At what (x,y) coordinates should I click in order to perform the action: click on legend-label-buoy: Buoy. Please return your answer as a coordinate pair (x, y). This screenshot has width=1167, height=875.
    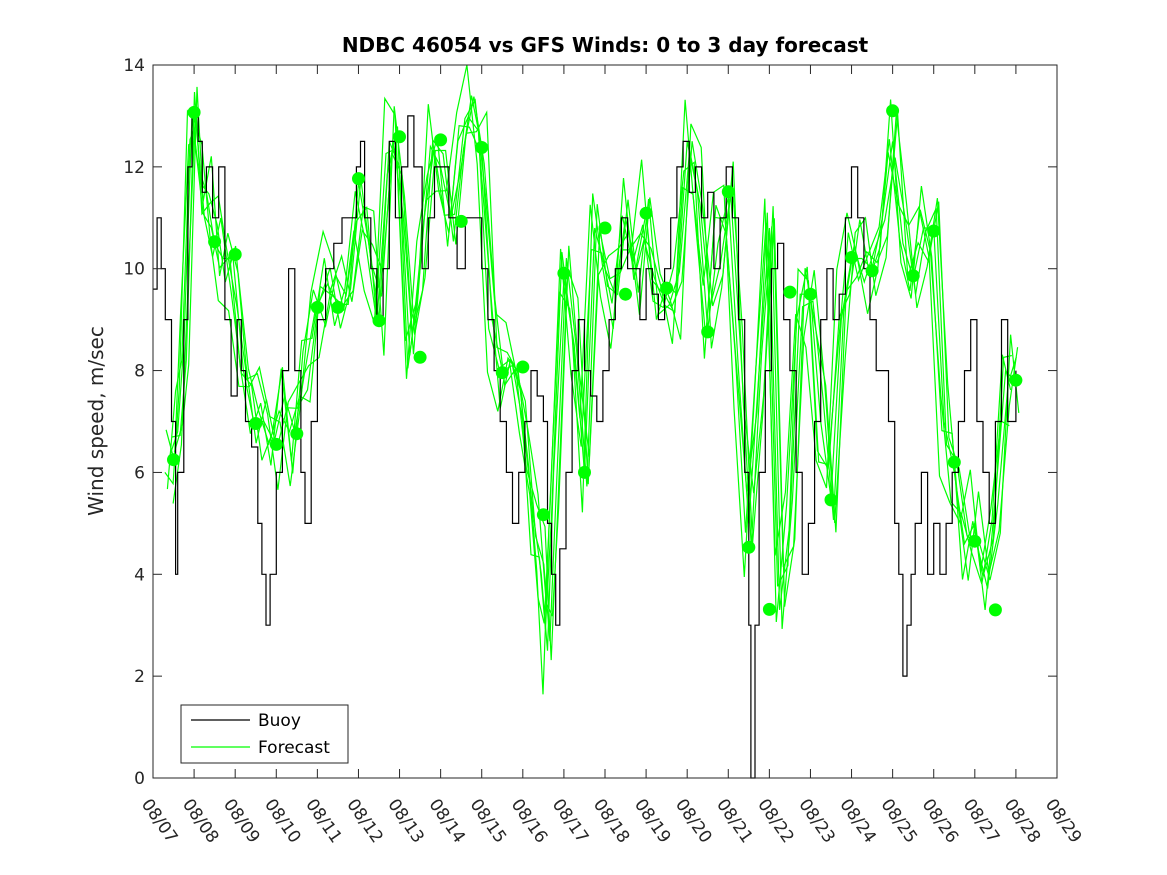
    Looking at the image, I should click on (279, 721).